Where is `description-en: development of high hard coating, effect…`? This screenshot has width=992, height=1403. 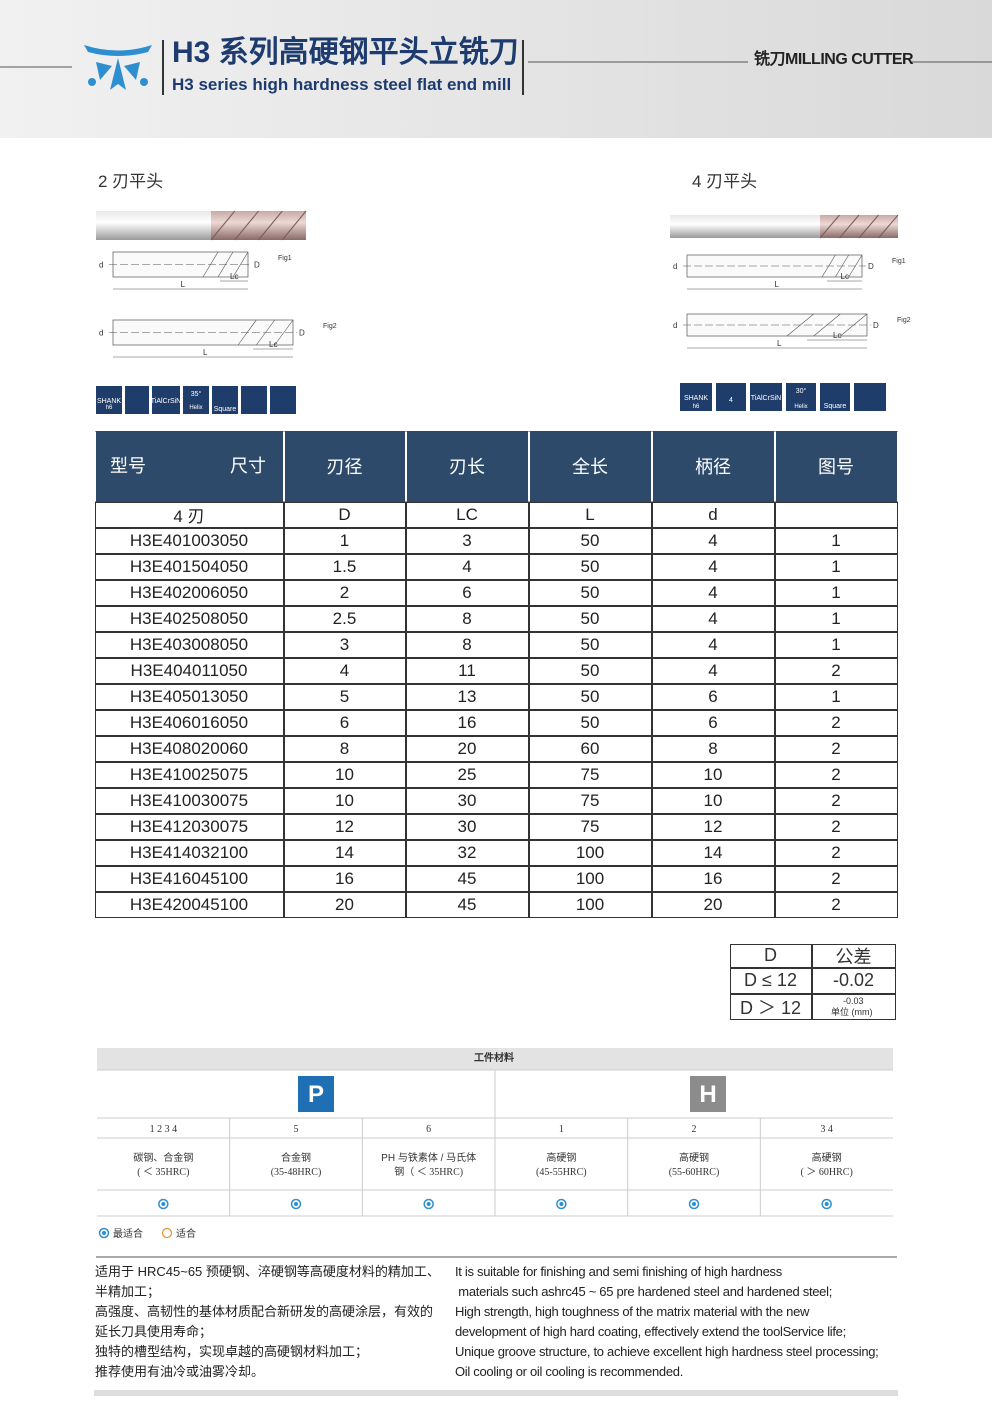
description-en: development of high hard coating, effect… is located at coordinates (650, 1331).